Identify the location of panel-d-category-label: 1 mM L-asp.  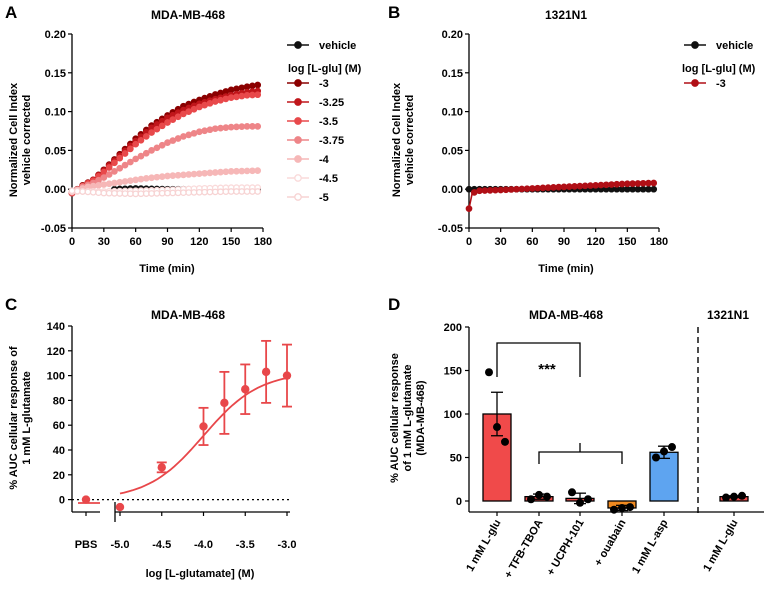
(650, 546).